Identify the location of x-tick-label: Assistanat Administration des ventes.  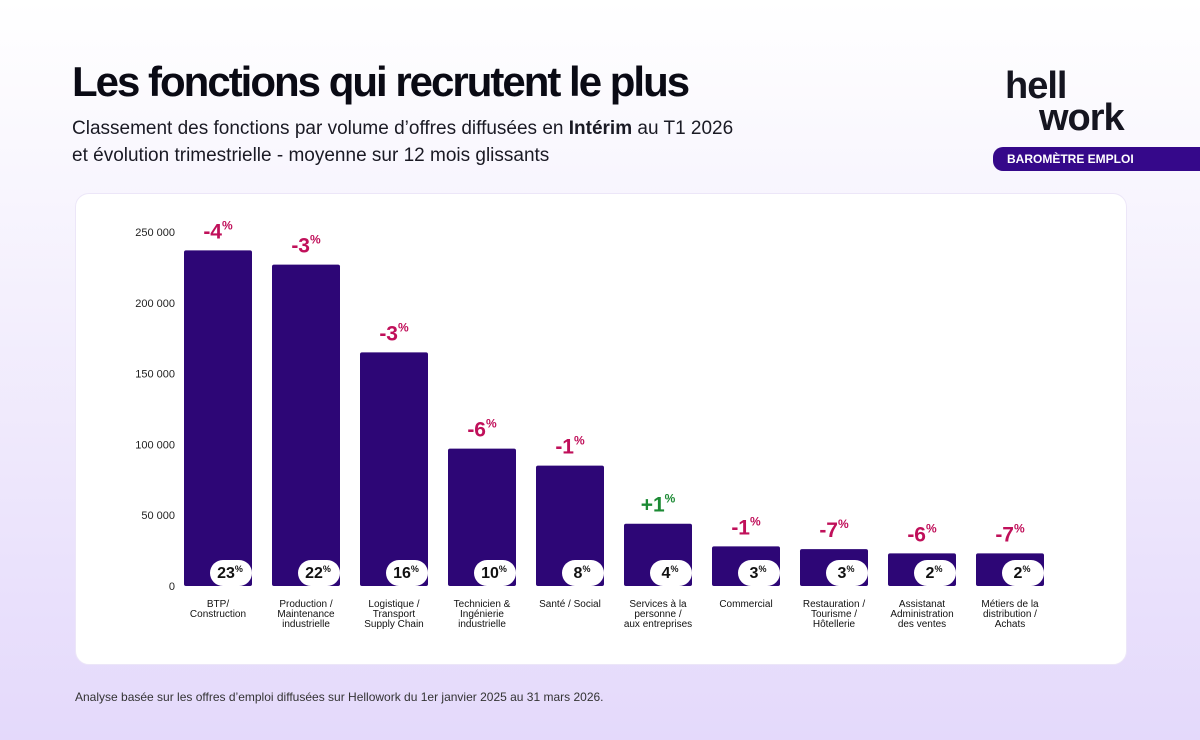
(922, 614).